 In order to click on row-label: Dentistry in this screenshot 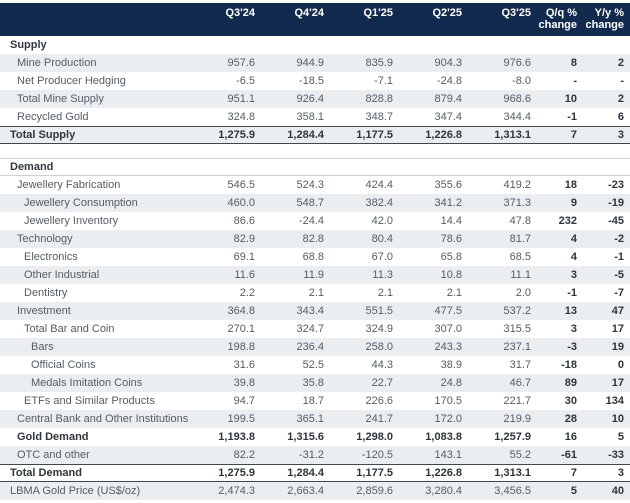, I will do `click(46, 293)`.